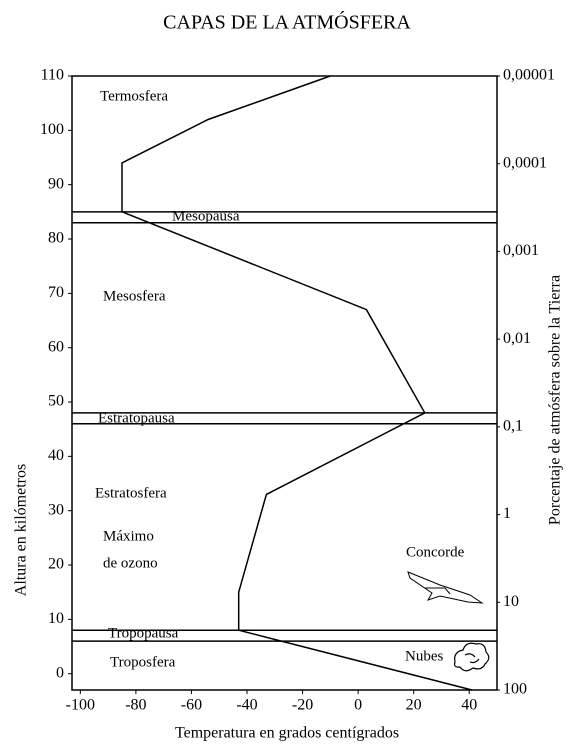  What do you see at coordinates (521, 250) in the screenshot?
I see `y2-tick-label: 0,001` at bounding box center [521, 250].